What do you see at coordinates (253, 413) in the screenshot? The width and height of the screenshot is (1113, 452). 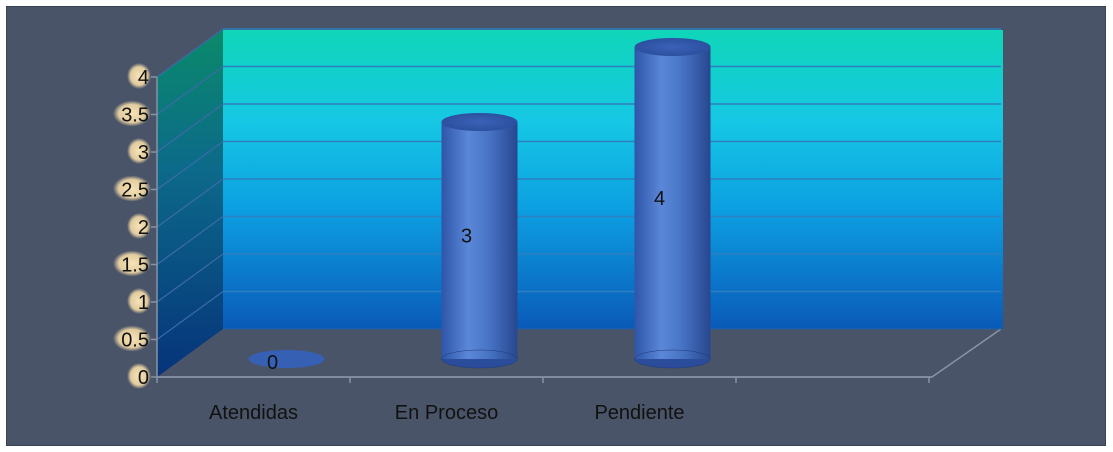 I see `x-tick-label: Atendidas` at bounding box center [253, 413].